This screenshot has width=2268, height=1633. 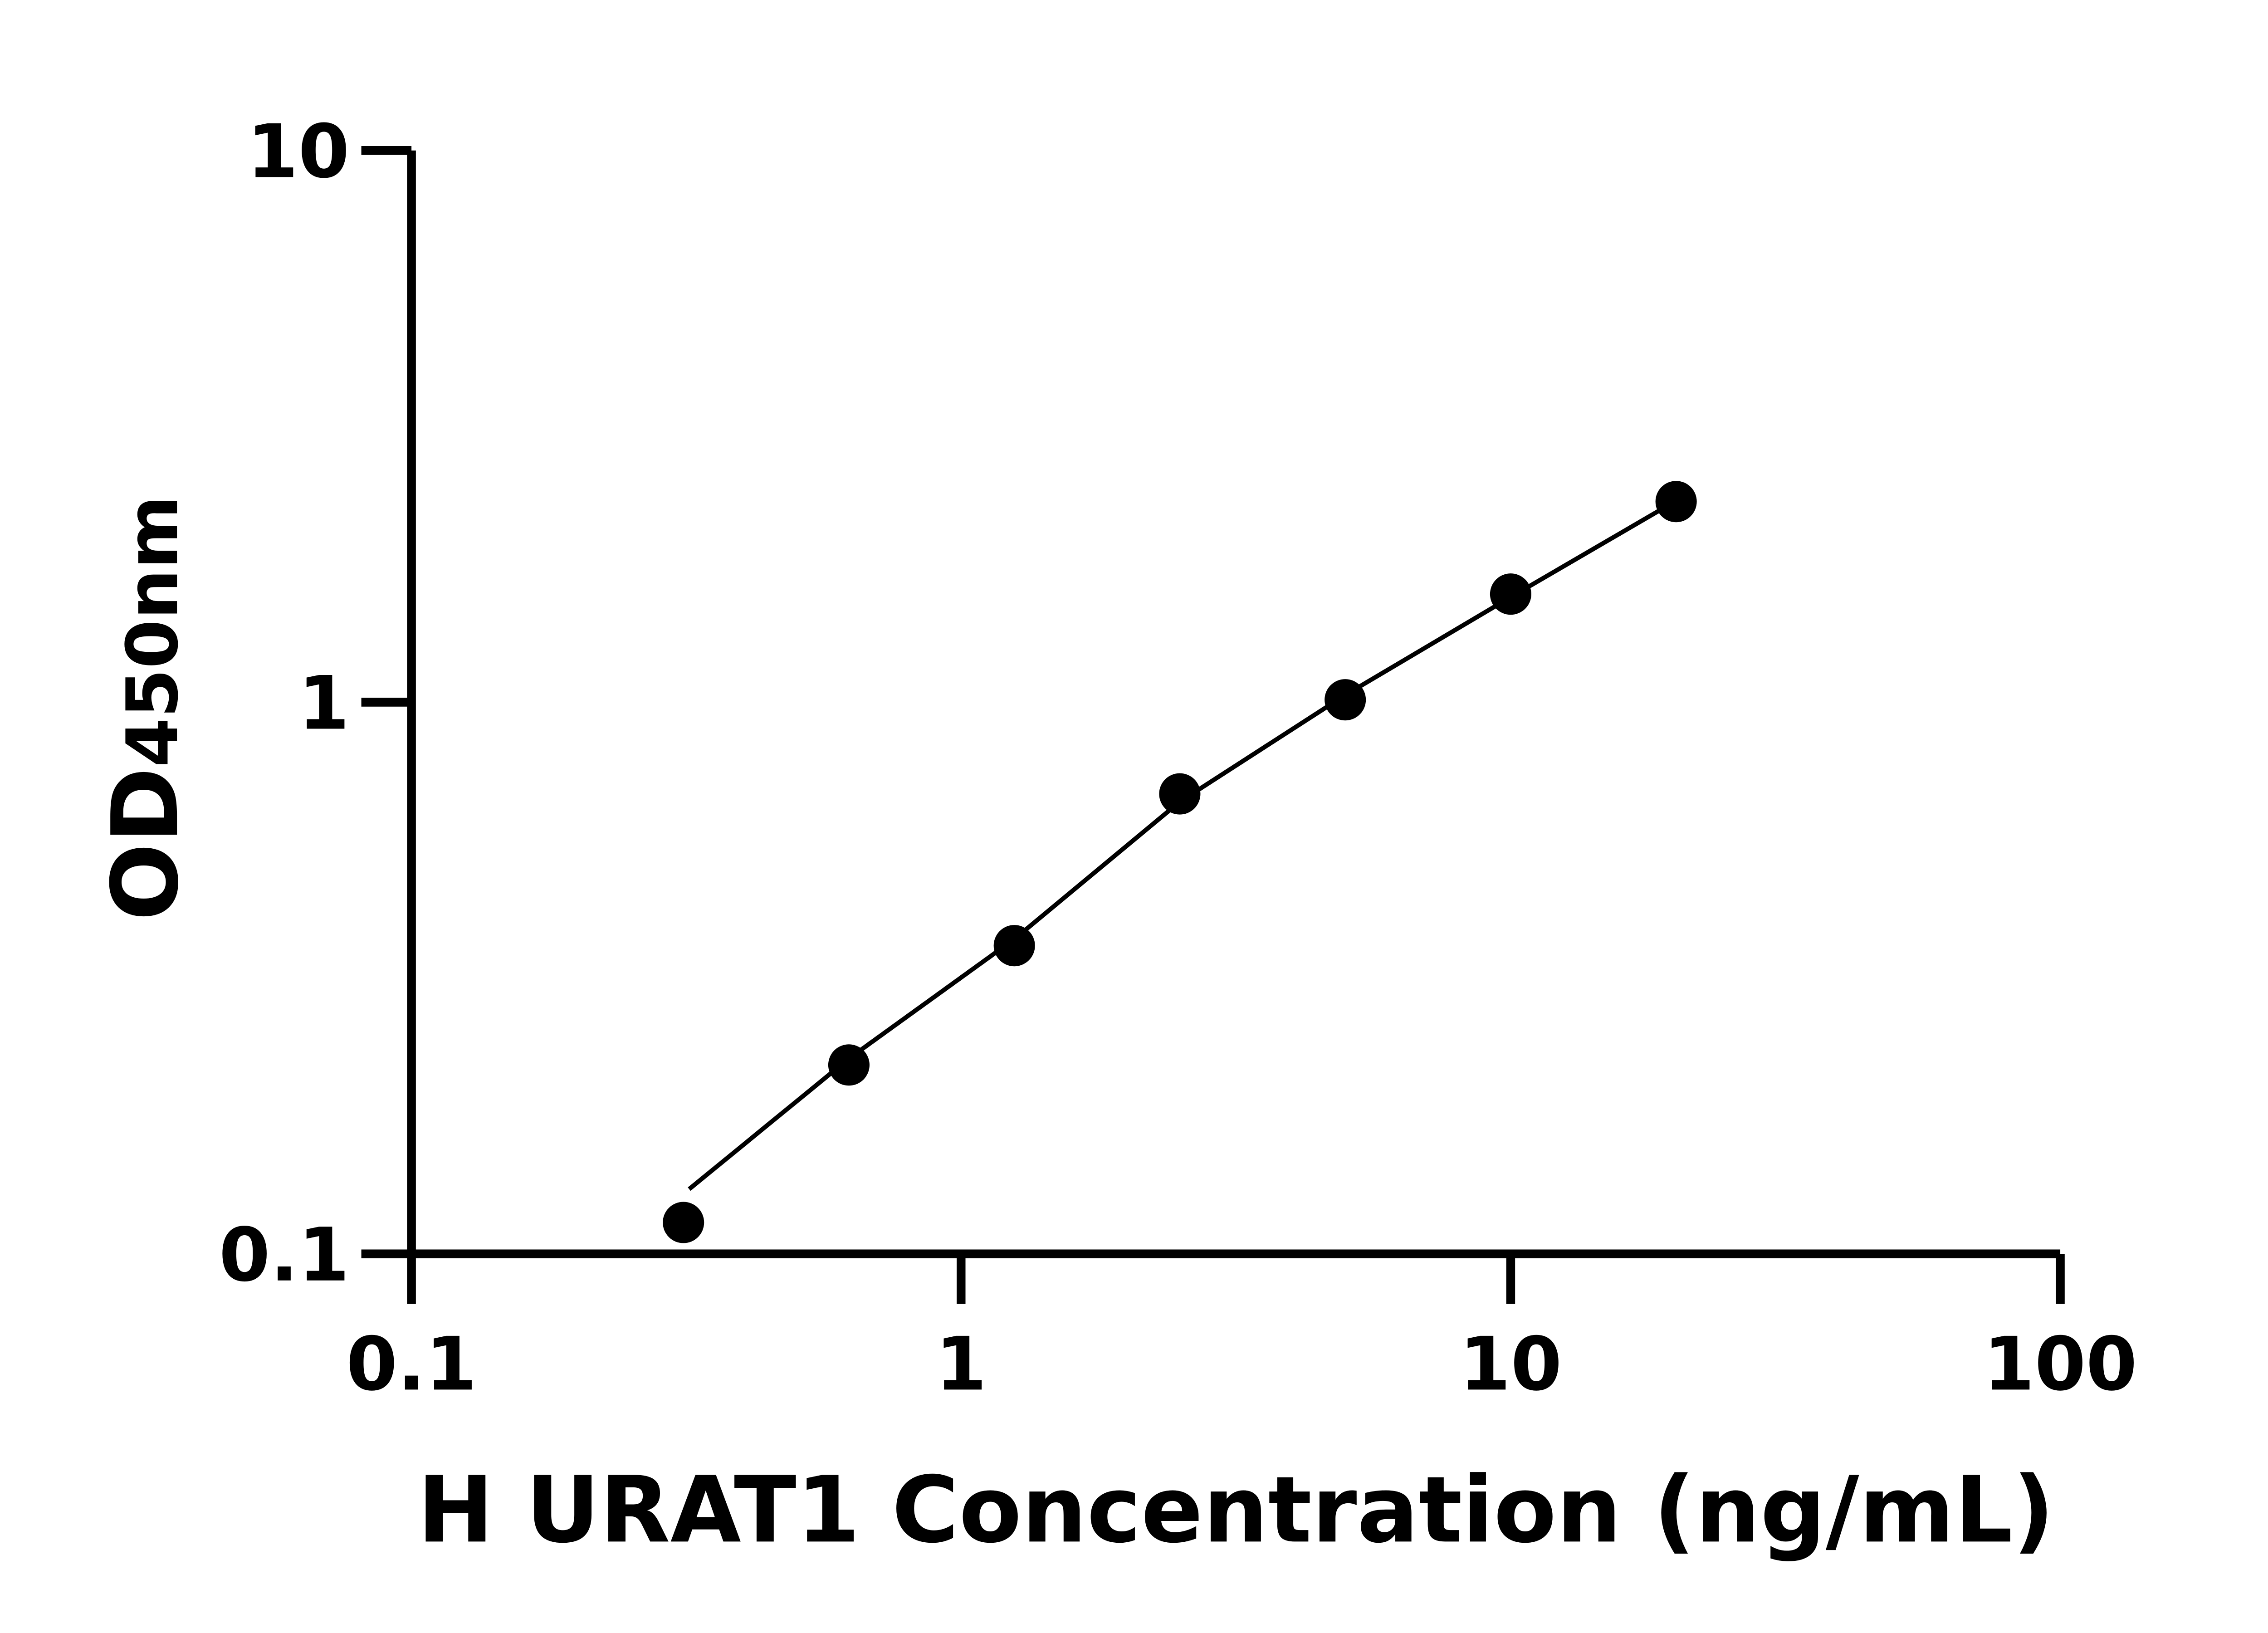 I want to click on x-tick-label: 1, so click(x=961, y=1364).